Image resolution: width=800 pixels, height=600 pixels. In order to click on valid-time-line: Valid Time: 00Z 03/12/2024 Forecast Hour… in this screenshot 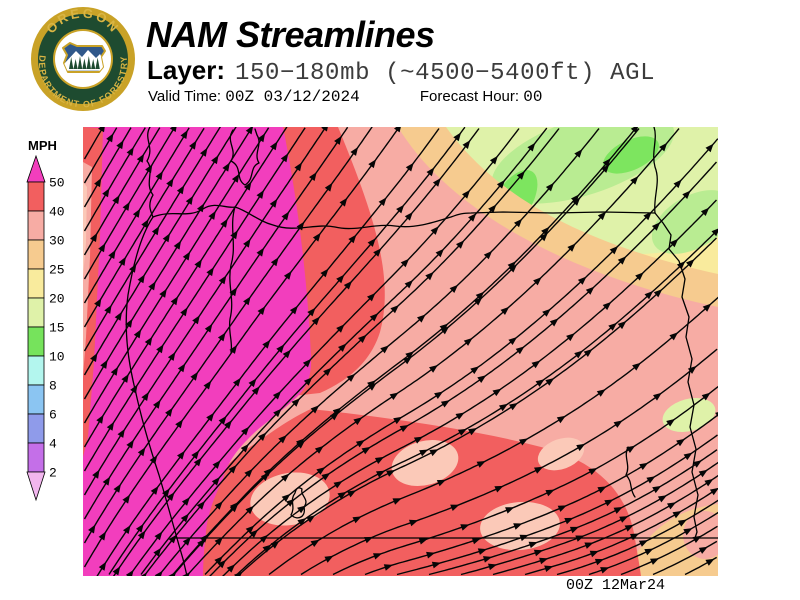, I will do `click(345, 97)`.